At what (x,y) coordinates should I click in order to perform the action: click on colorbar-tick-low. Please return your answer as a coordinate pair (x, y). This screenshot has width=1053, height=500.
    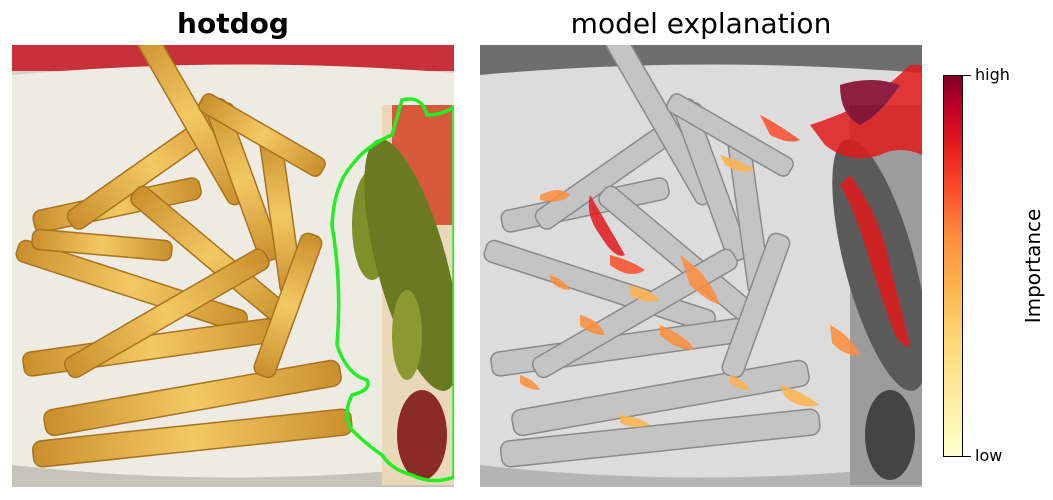
    Looking at the image, I should click on (967, 456).